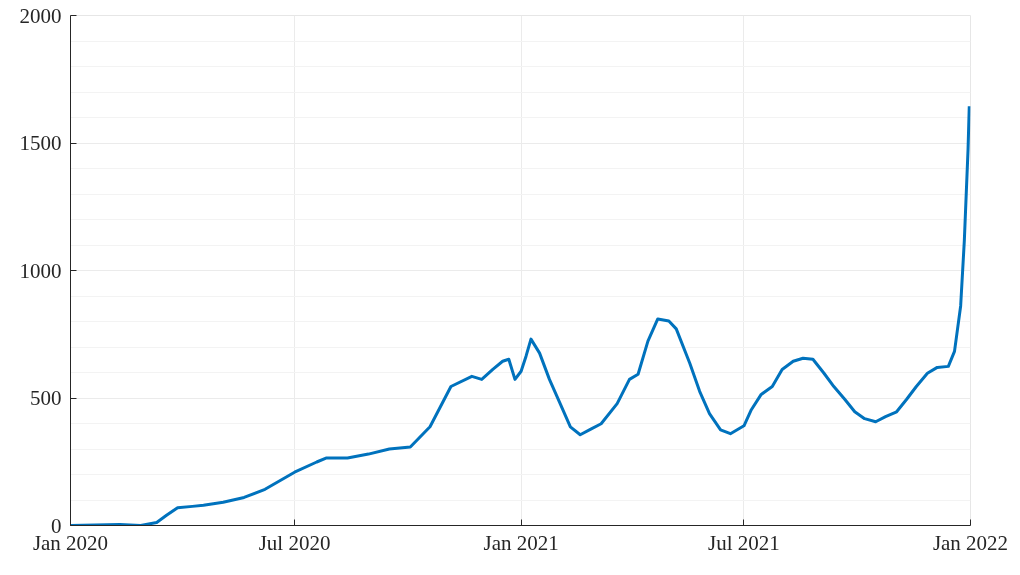  I want to click on y-tick-label: 1000, so click(40, 270).